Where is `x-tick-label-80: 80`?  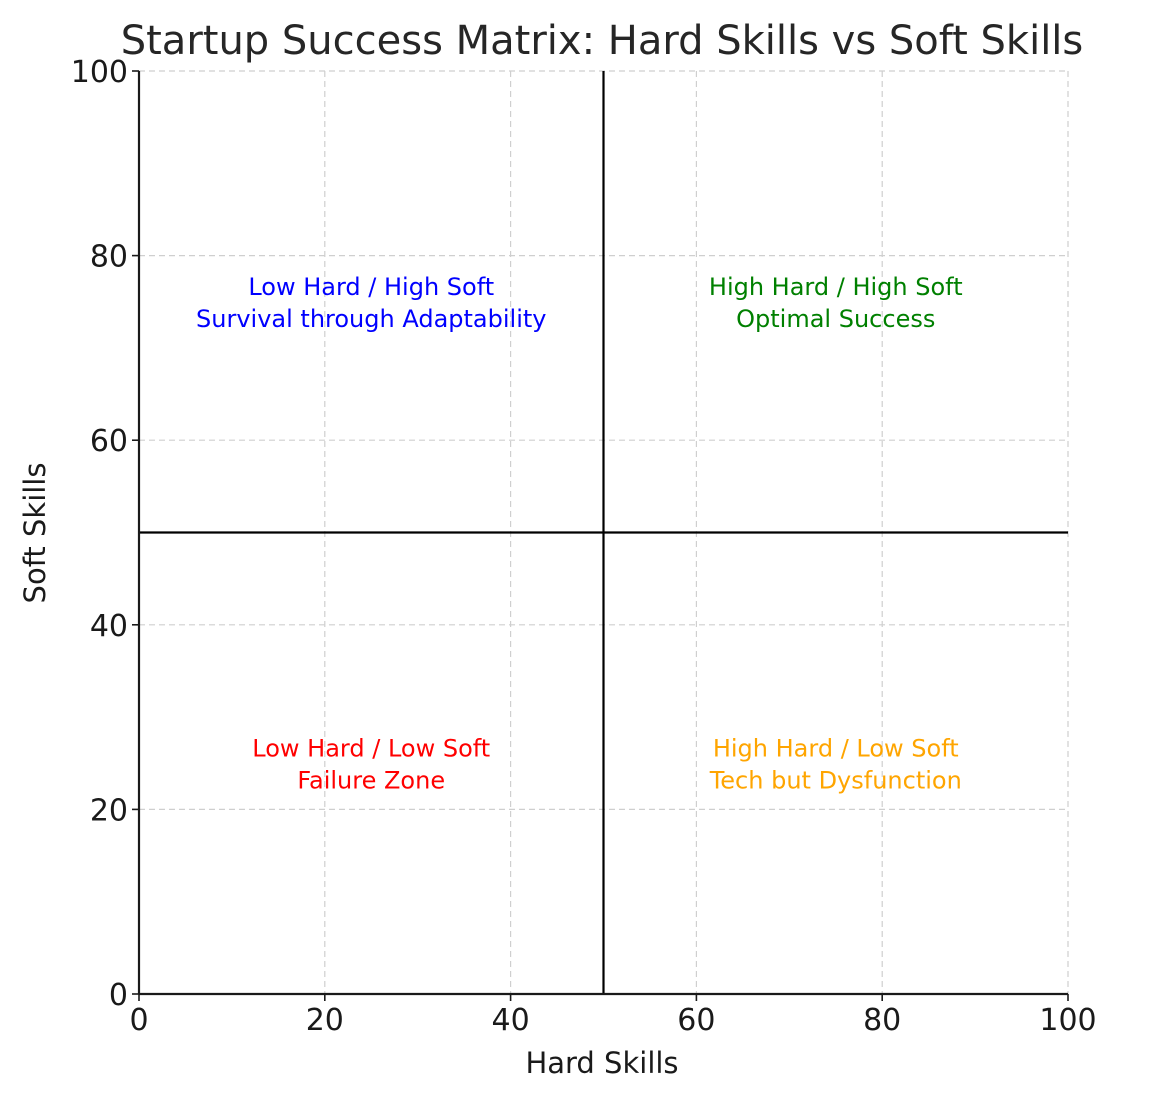 x-tick-label-80: 80 is located at coordinates (882, 1020).